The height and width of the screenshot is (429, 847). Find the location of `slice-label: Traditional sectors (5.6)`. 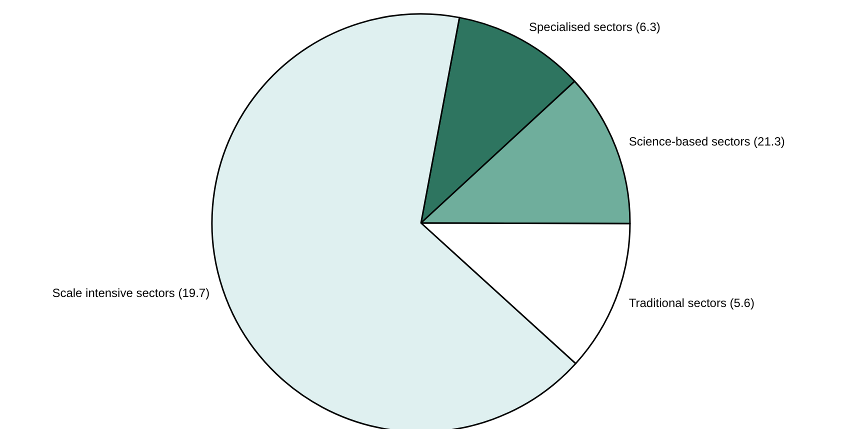

slice-label: Traditional sectors (5.6) is located at coordinates (691, 303).